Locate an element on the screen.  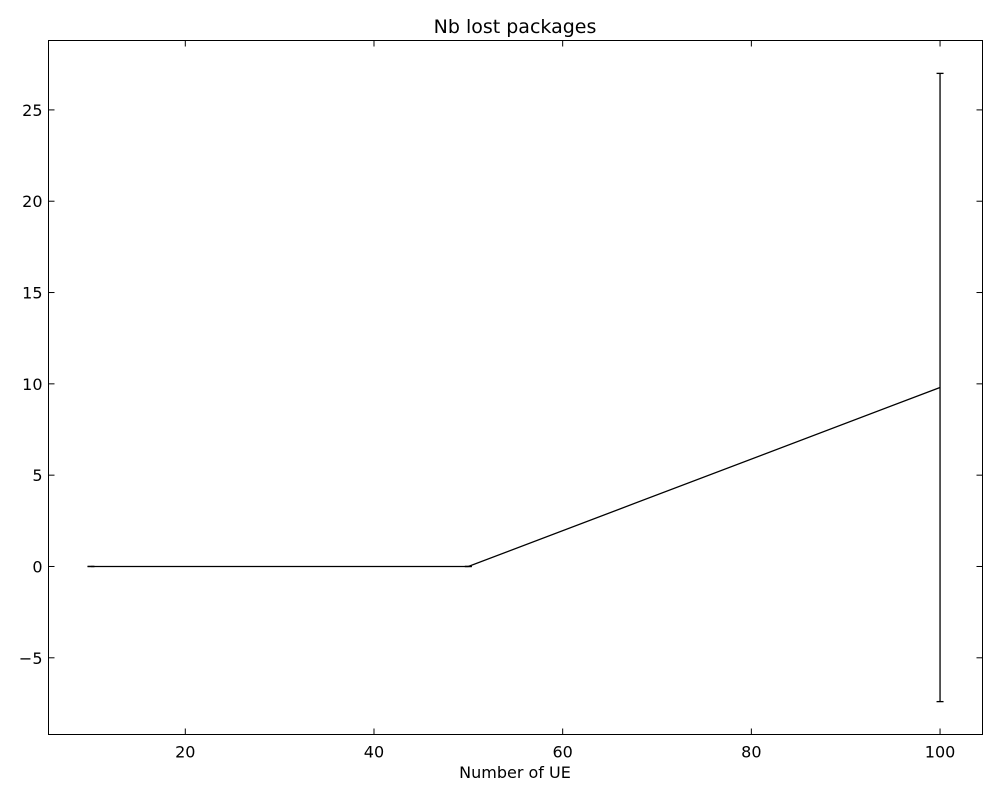
x-tick-label: 100 is located at coordinates (940, 752).